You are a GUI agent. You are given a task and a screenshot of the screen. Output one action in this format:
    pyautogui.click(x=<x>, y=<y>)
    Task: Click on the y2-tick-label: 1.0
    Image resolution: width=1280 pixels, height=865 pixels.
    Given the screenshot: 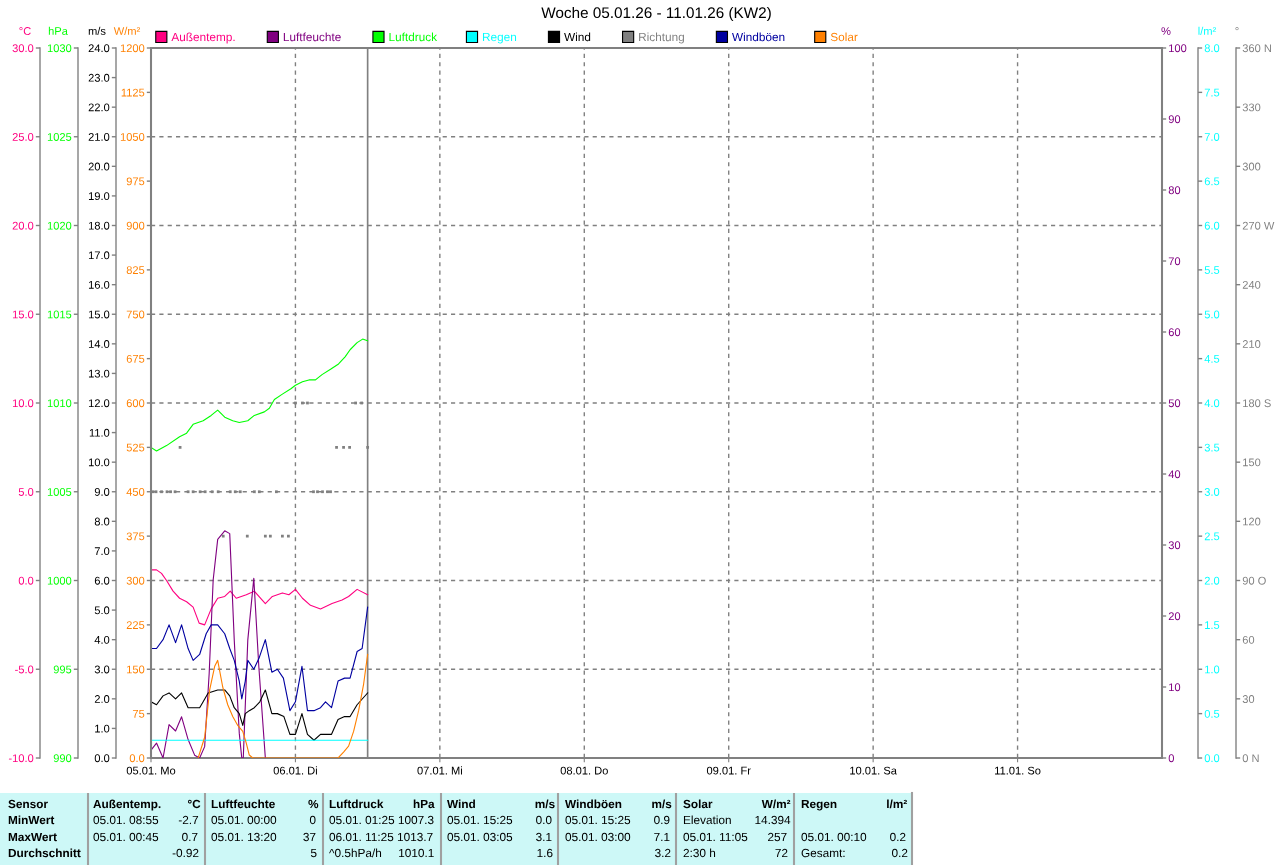 What is the action you would take?
    pyautogui.click(x=1212, y=669)
    